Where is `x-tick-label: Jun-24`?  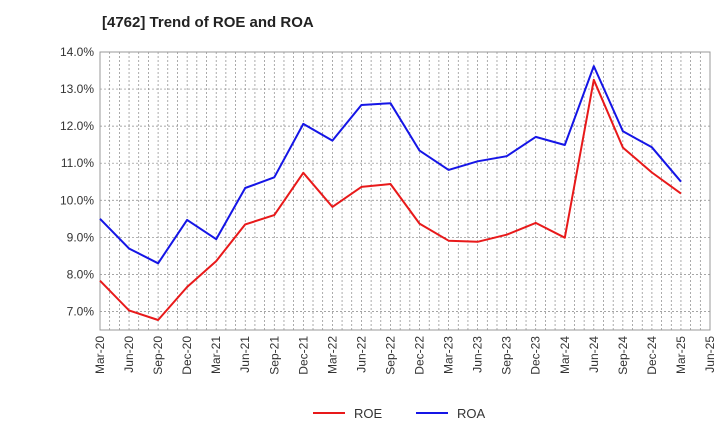 x-tick-label: Jun-24 is located at coordinates (594, 354).